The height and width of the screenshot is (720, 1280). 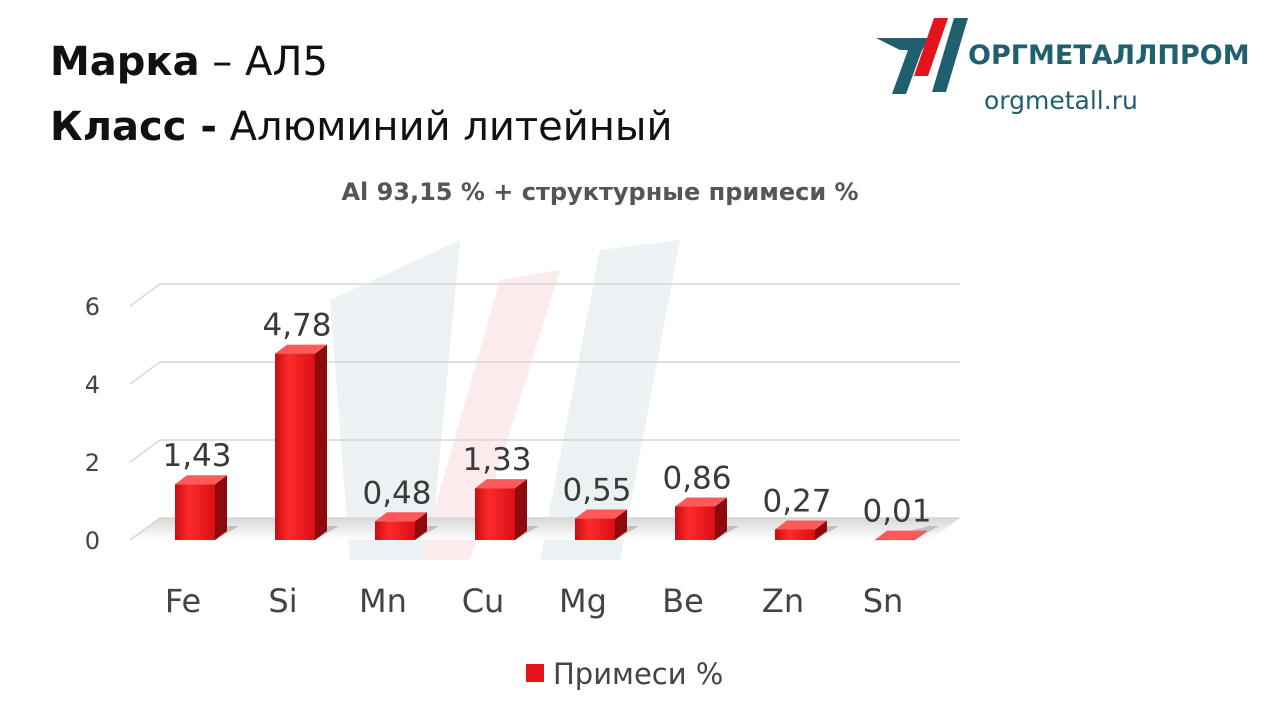 I want to click on company-logo: ОРГМЕТАЛЛПРОМ orgmetall.ru, so click(x=1062, y=71).